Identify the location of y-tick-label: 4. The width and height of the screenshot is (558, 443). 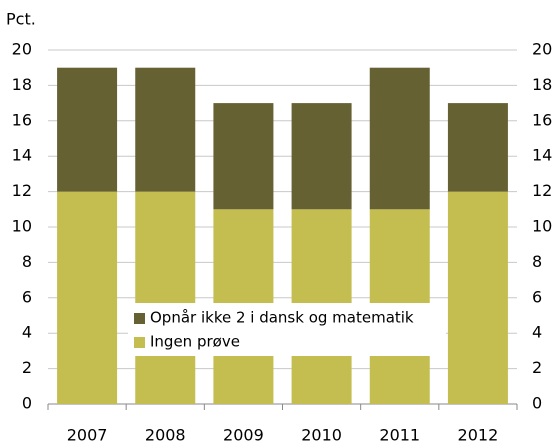
(27, 332).